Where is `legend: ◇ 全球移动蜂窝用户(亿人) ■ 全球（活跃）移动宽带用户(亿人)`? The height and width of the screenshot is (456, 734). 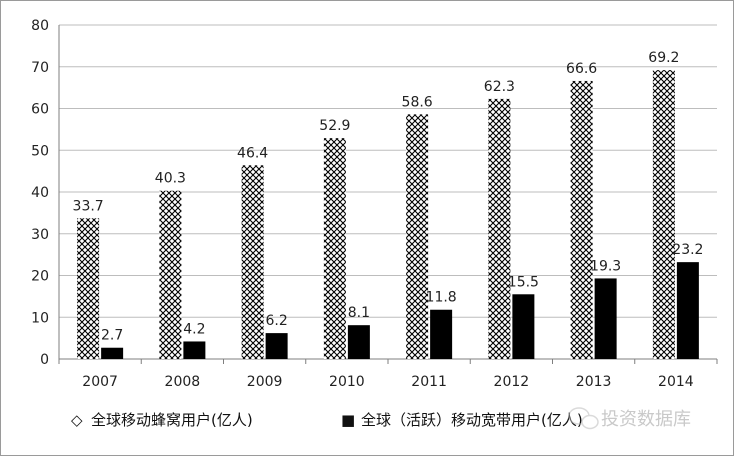
legend: ◇ 全球移动蜂窝用户(亿人) ■ 全球（活跃）移动宽带用户(亿人) is located at coordinates (327, 420).